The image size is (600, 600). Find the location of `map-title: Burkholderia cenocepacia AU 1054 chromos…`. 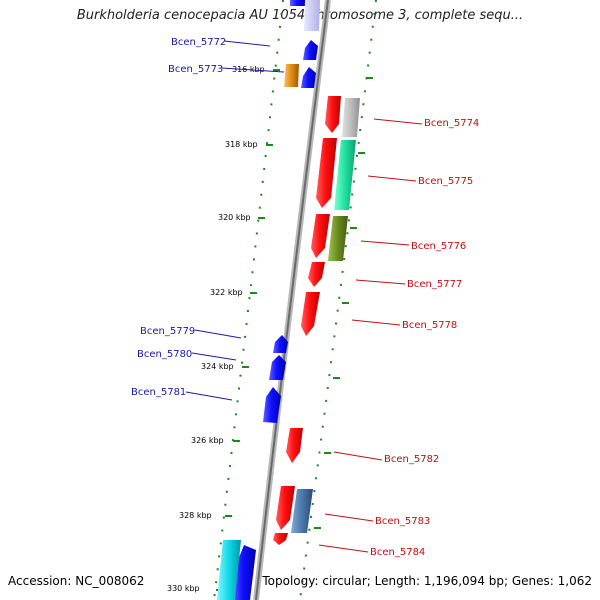

map-title: Burkholderia cenocepacia AU 1054 chromos… is located at coordinates (300, 15).